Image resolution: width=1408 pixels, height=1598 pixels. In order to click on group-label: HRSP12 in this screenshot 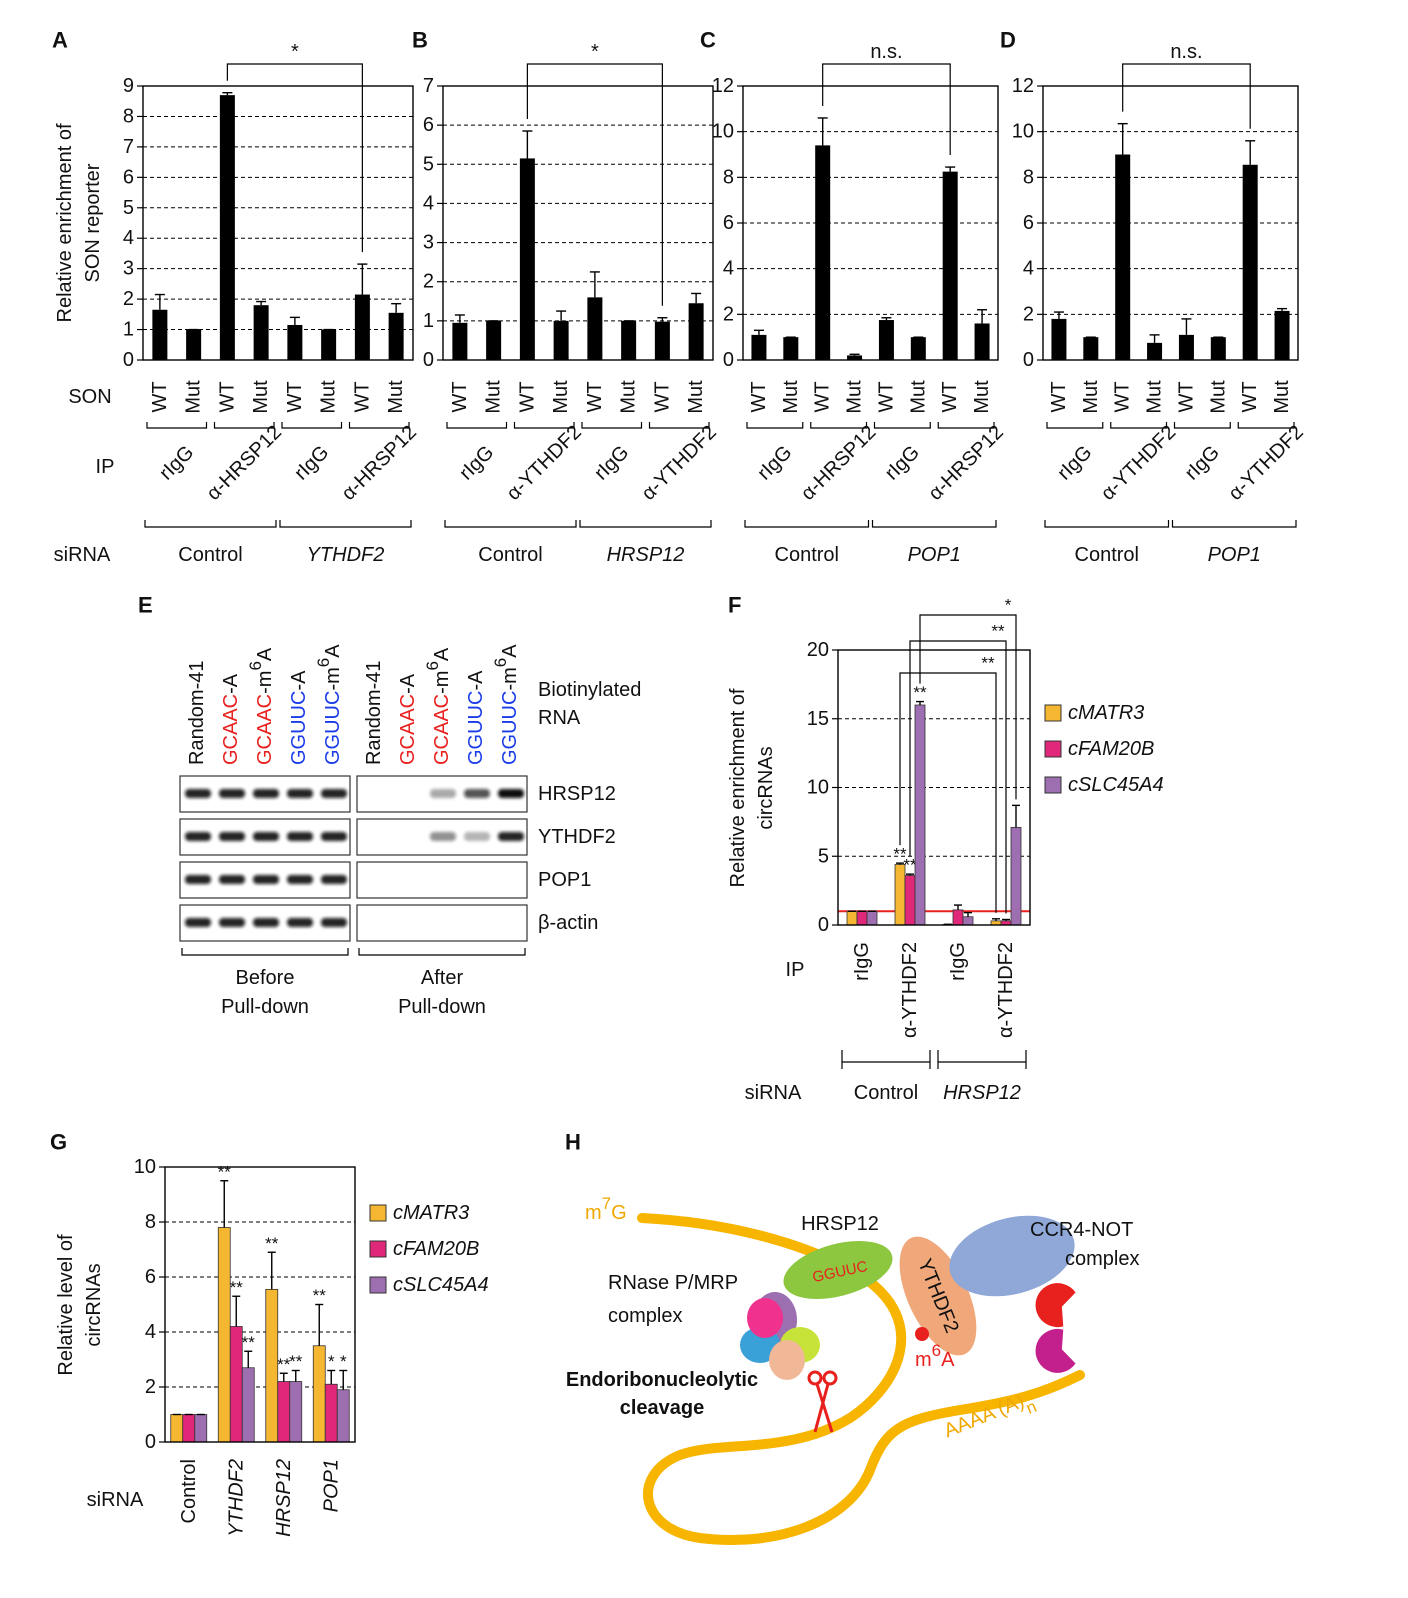, I will do `click(646, 555)`.